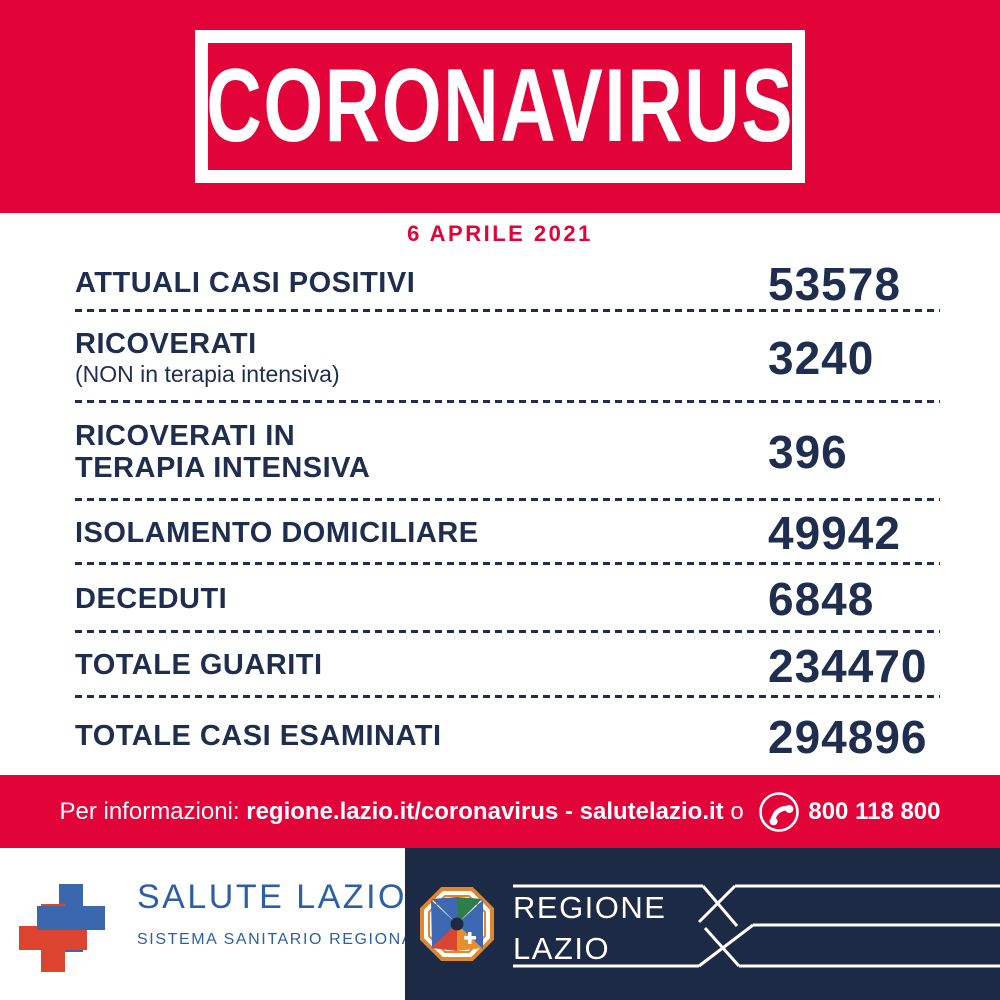  I want to click on stat-label: DECEDUTI, so click(151, 598).